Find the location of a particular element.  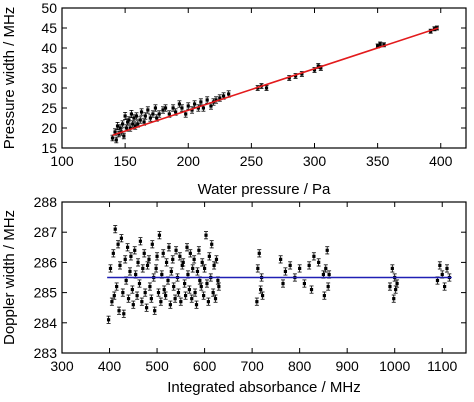

y-tick-label: 40 is located at coordinates (49, 48).